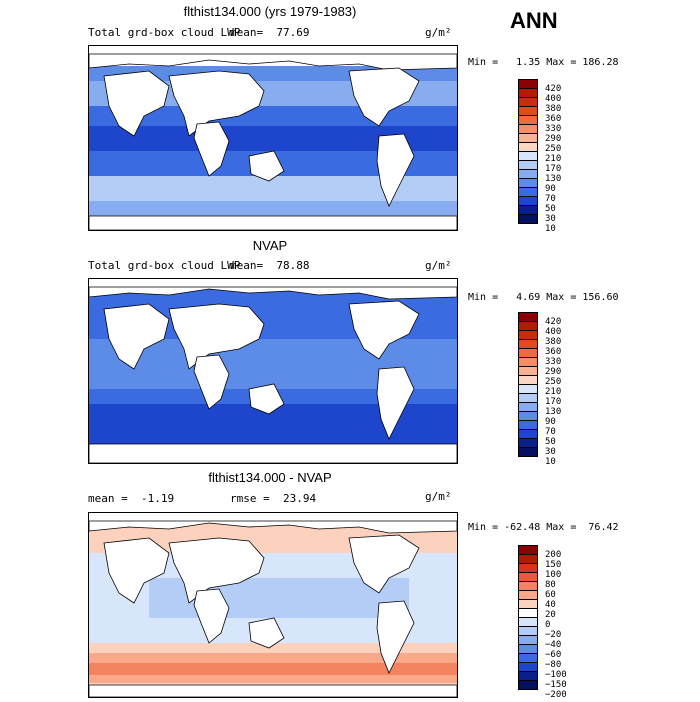  What do you see at coordinates (164, 32) in the screenshot?
I see `panel-1-field-label: Total grd-box cloud LWP` at bounding box center [164, 32].